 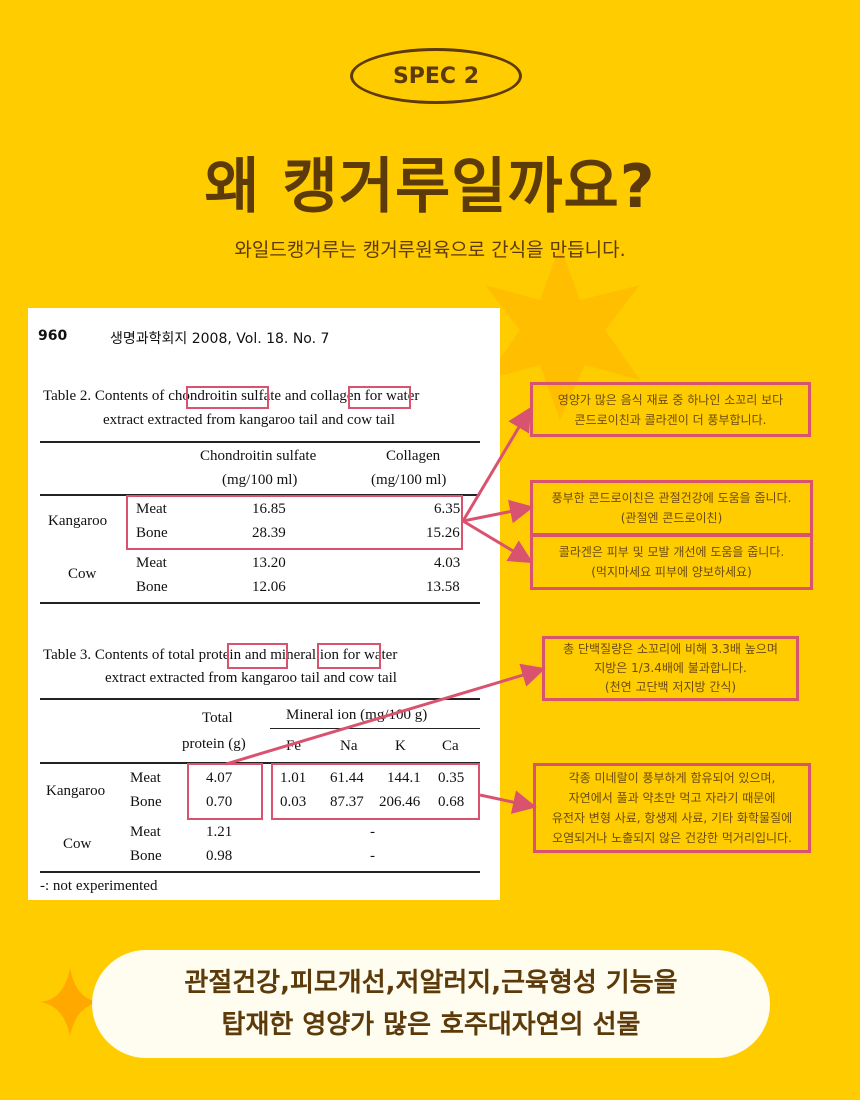 What do you see at coordinates (349, 656) in the screenshot?
I see `highlight-mineral` at bounding box center [349, 656].